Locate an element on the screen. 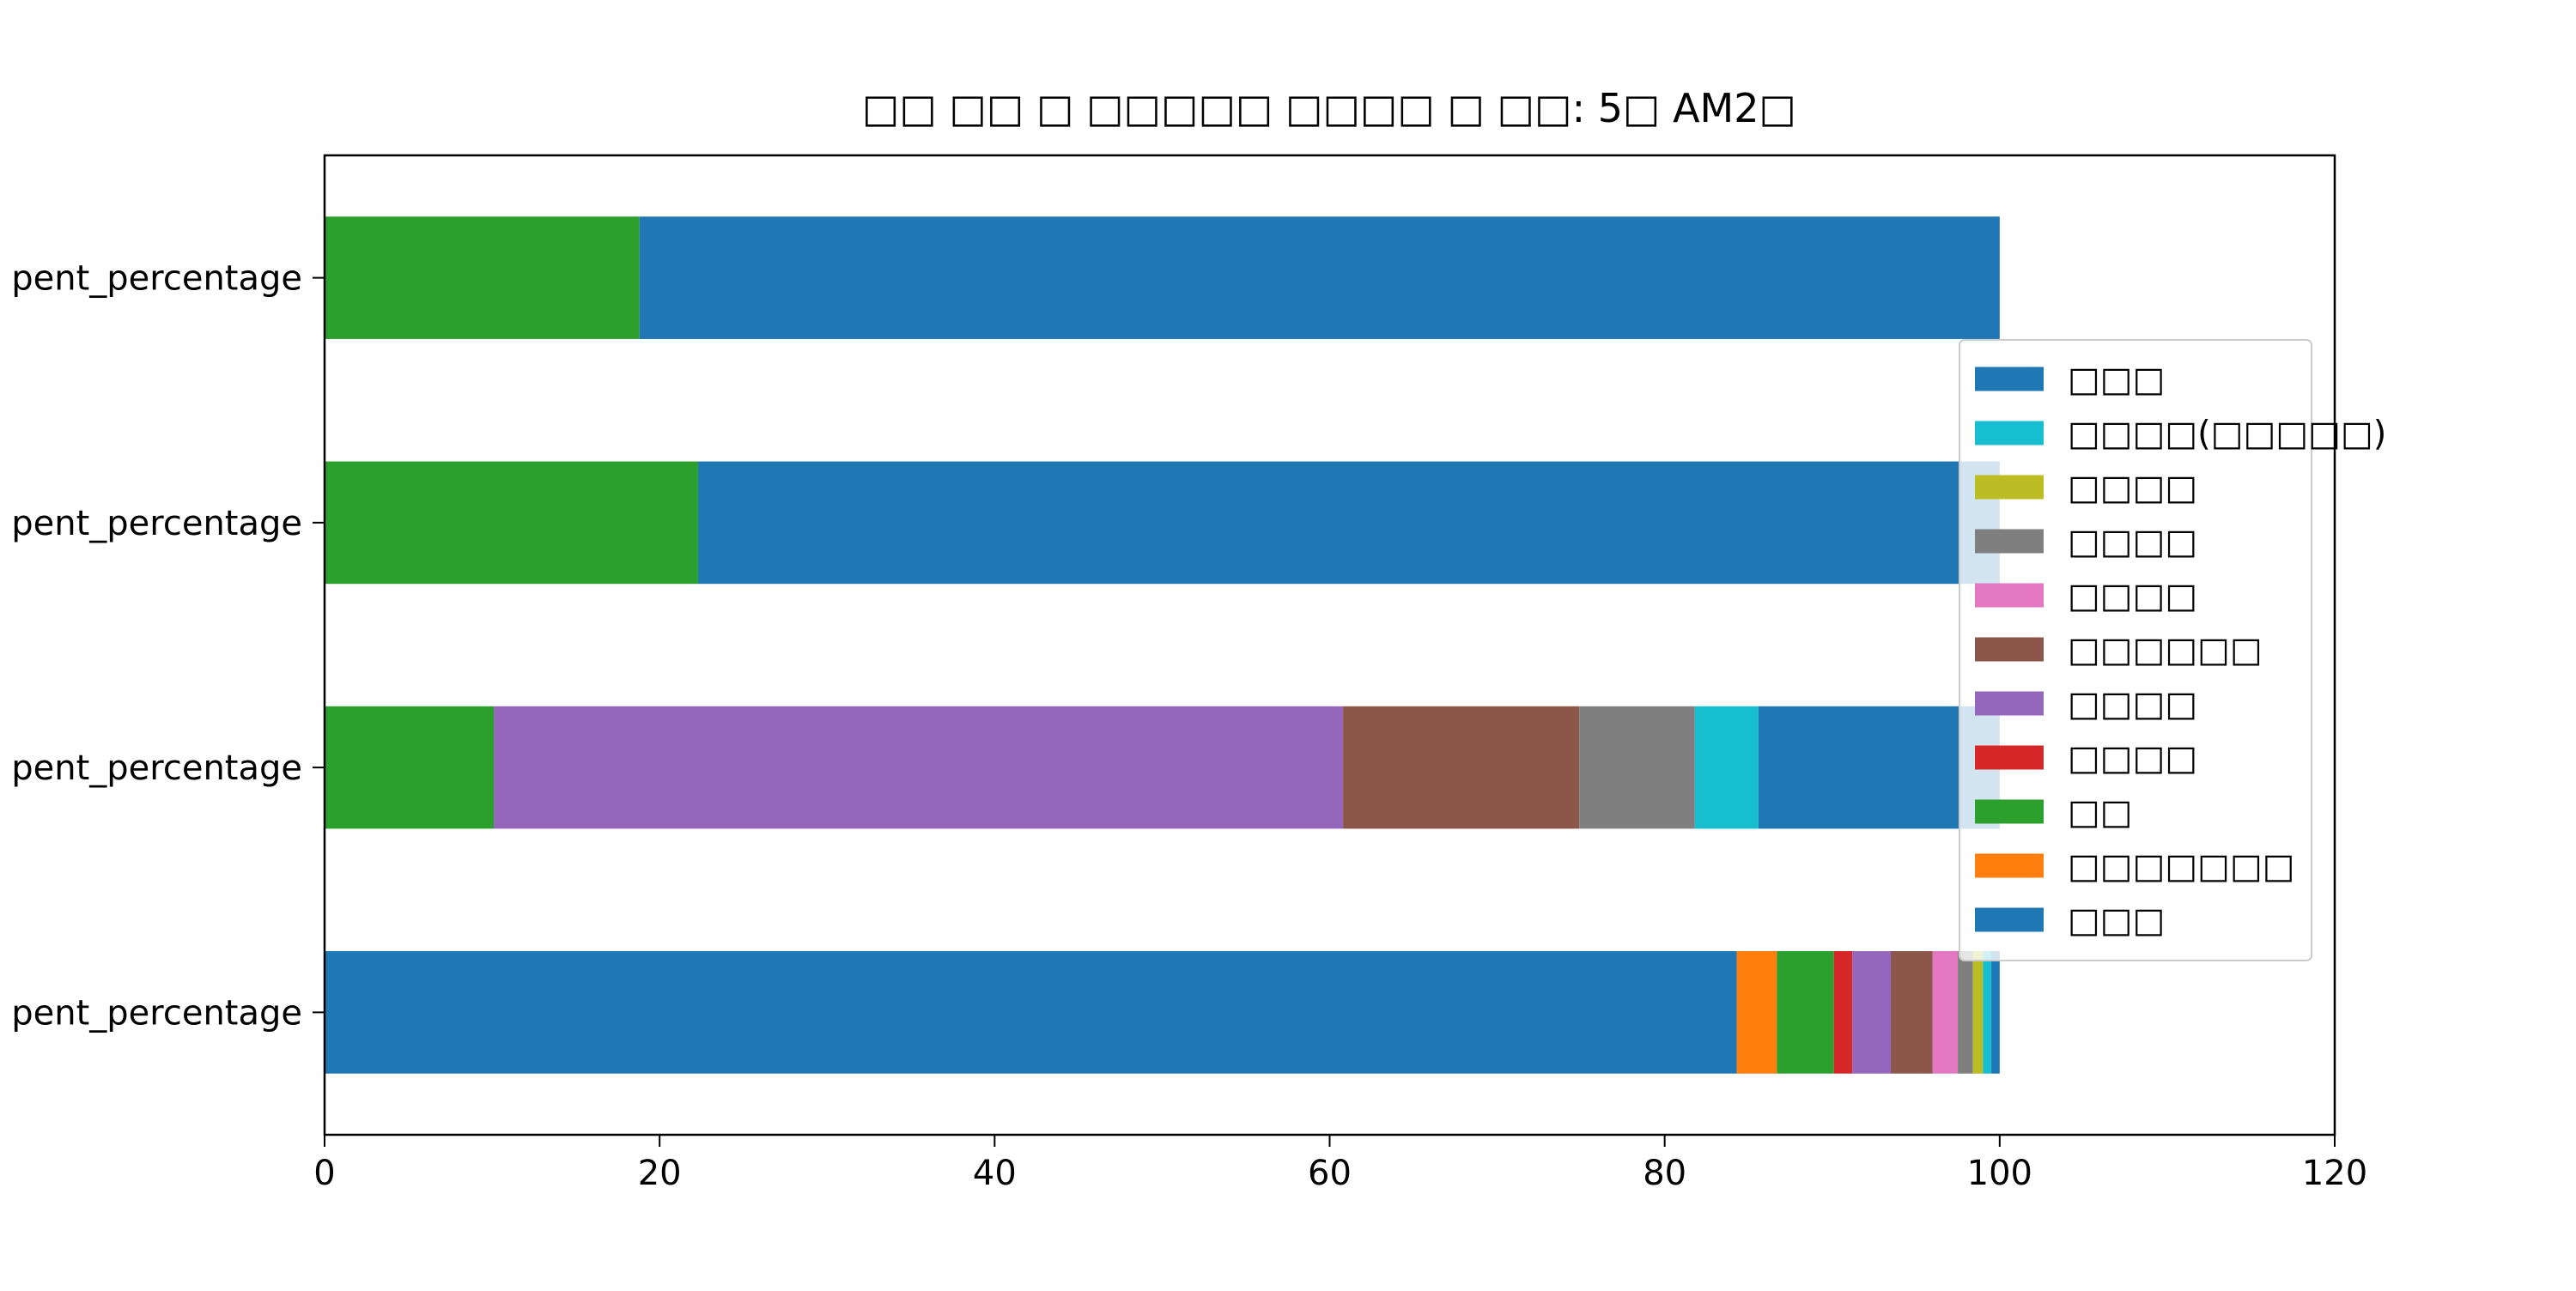  legend-label: □□□□□□□ is located at coordinates (2181, 867).